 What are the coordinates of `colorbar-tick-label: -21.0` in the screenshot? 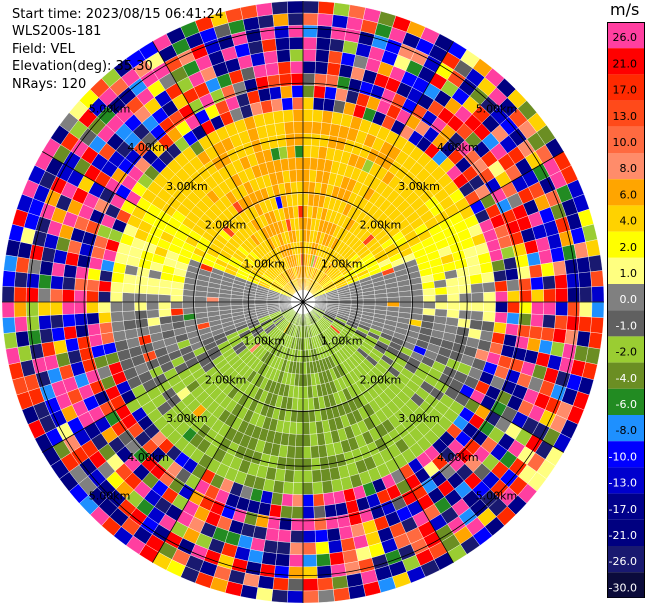 It's located at (623, 535).